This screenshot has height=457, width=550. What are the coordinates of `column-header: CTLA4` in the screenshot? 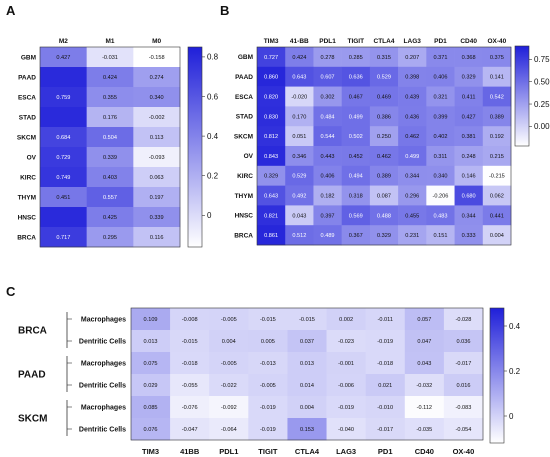 It's located at (384, 41).